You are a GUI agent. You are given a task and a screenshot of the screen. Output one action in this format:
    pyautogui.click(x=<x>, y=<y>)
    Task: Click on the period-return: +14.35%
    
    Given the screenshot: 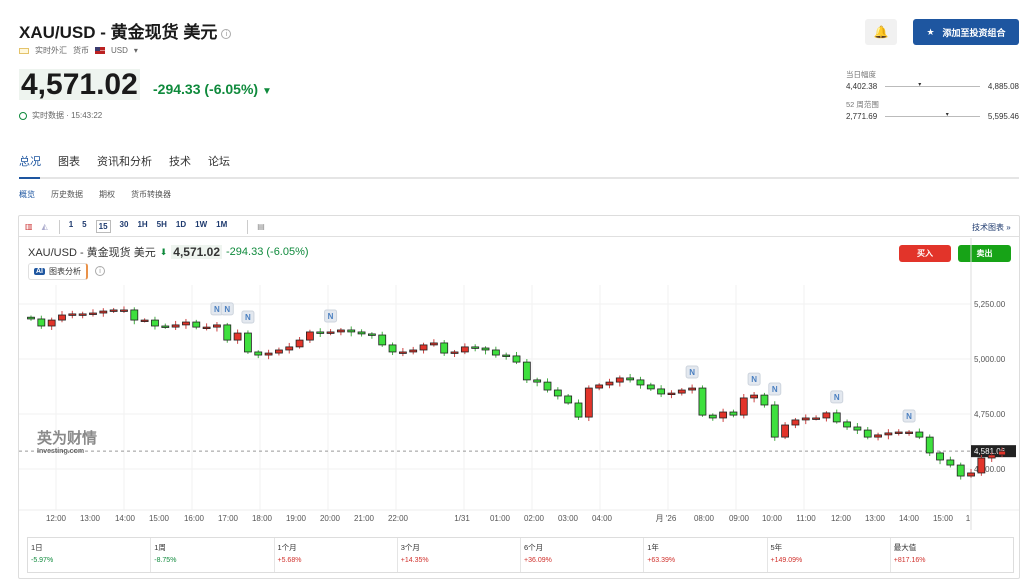 What is the action you would take?
    pyautogui.click(x=414, y=560)
    